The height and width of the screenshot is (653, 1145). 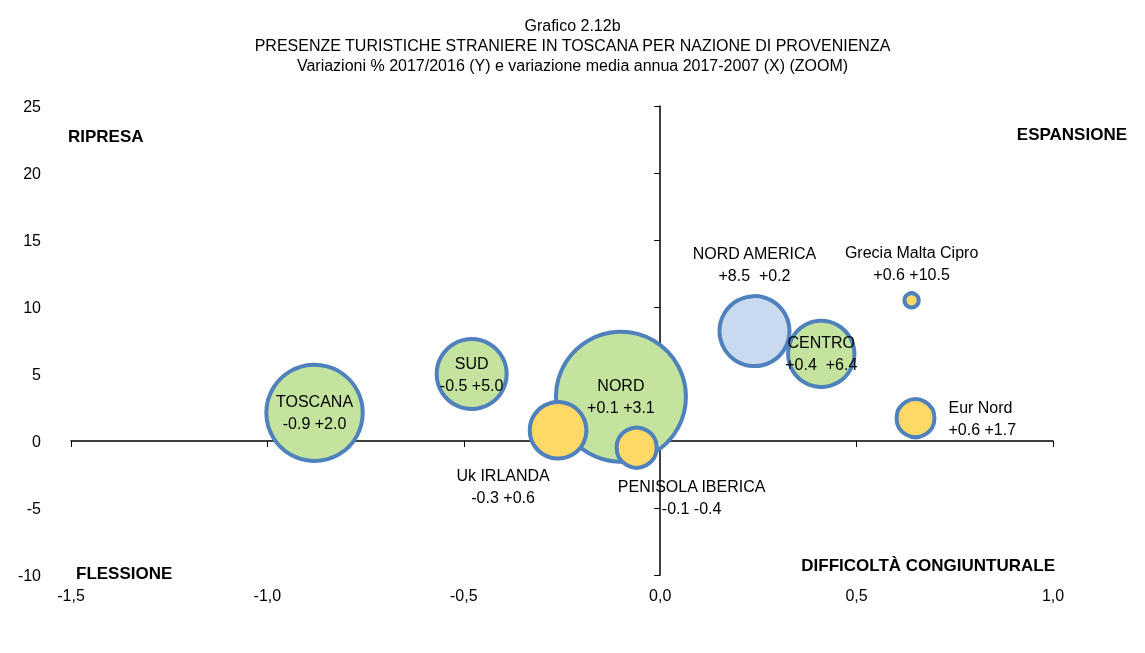 I want to click on text: Grecia Malta Cipro, so click(x=911, y=252).